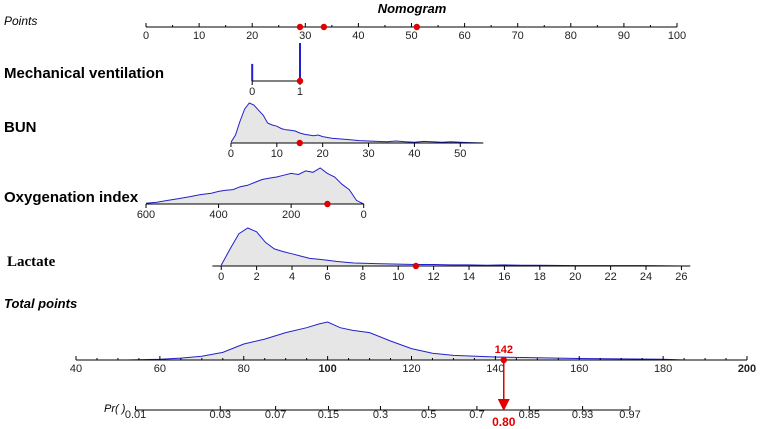 The width and height of the screenshot is (762, 429). Describe the element at coordinates (364, 215) in the screenshot. I see `variable-oi-tick-label: 0` at that location.